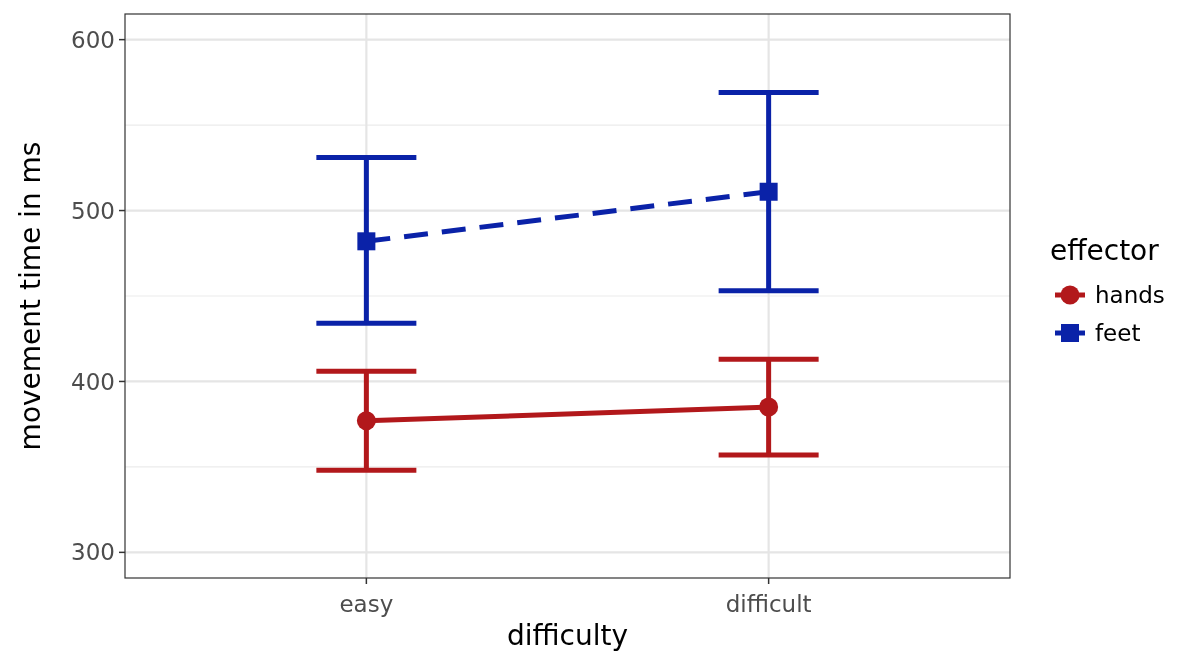 This screenshot has height=658, width=1192. What do you see at coordinates (1105, 250) in the screenshot?
I see `legend-title: effector` at bounding box center [1105, 250].